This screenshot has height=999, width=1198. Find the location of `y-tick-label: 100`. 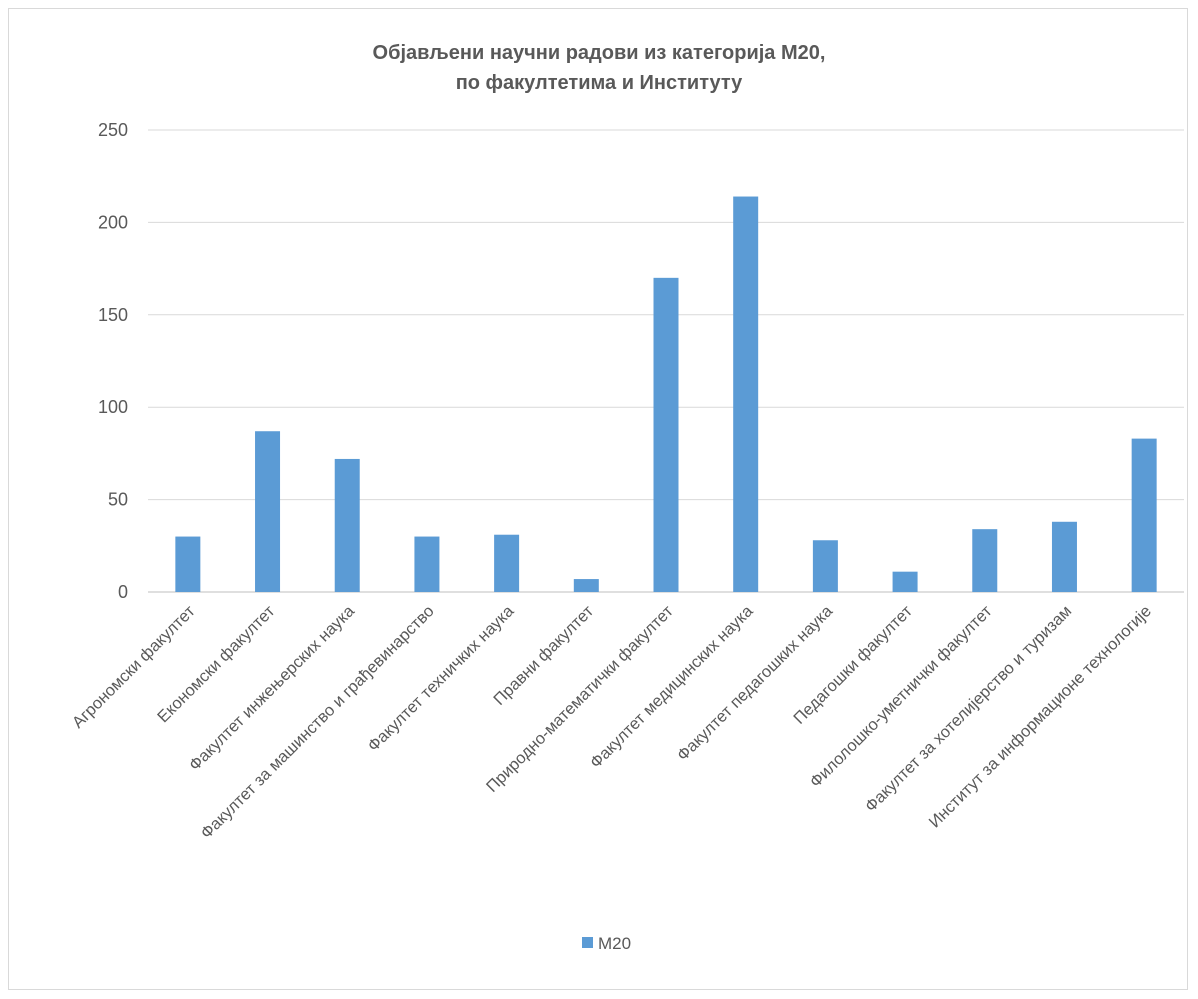

y-tick-label: 100 is located at coordinates (113, 407).